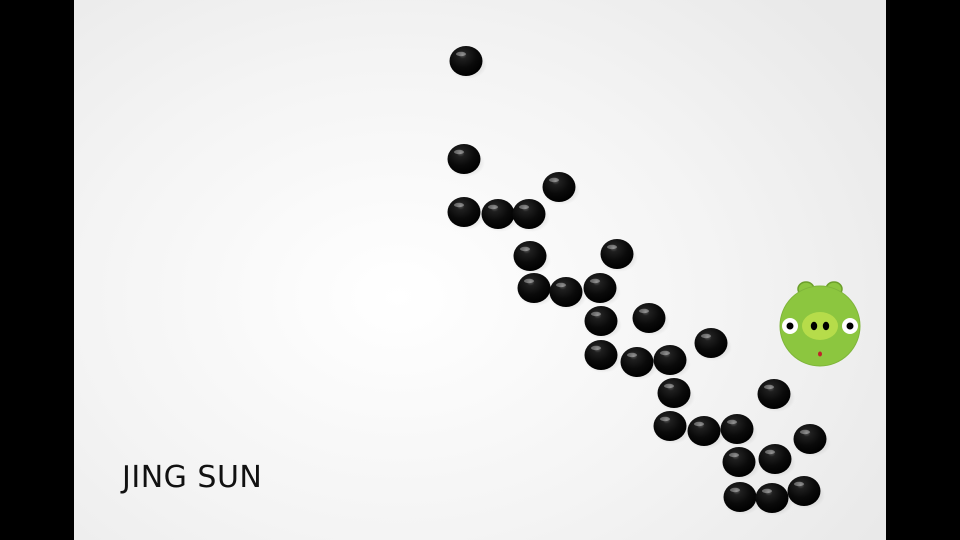 The image size is (960, 540). I want to click on green-pig-icon, so click(820, 324).